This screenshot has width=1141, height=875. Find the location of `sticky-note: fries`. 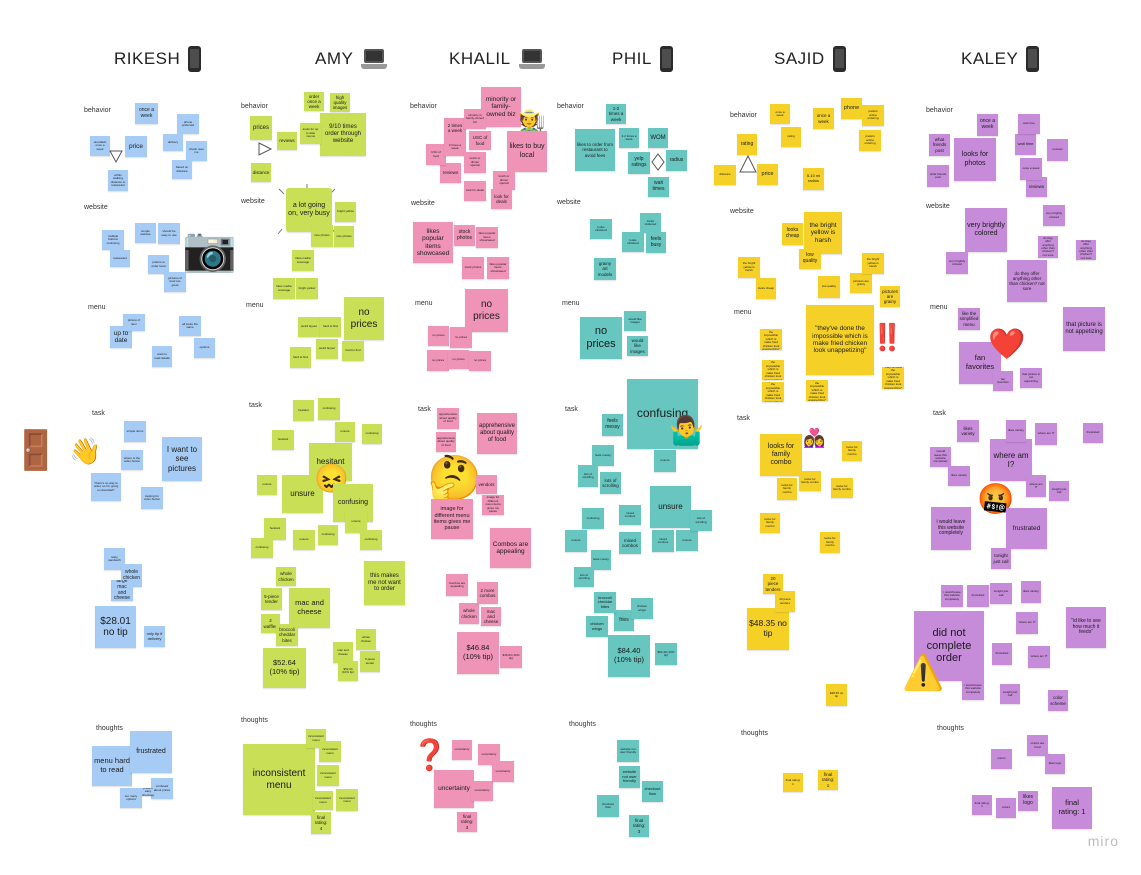

sticky-note: fries is located at coordinates (624, 620).